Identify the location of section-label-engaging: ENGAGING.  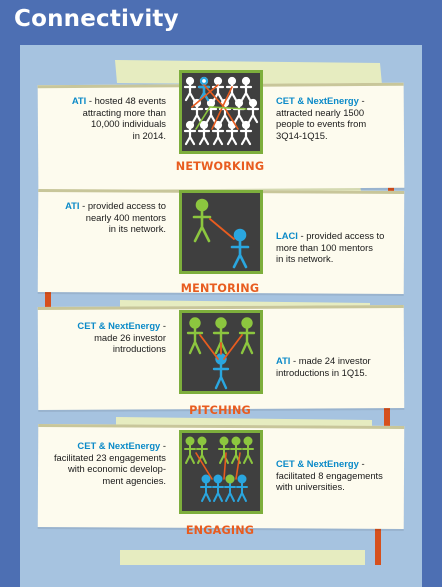
(220, 530).